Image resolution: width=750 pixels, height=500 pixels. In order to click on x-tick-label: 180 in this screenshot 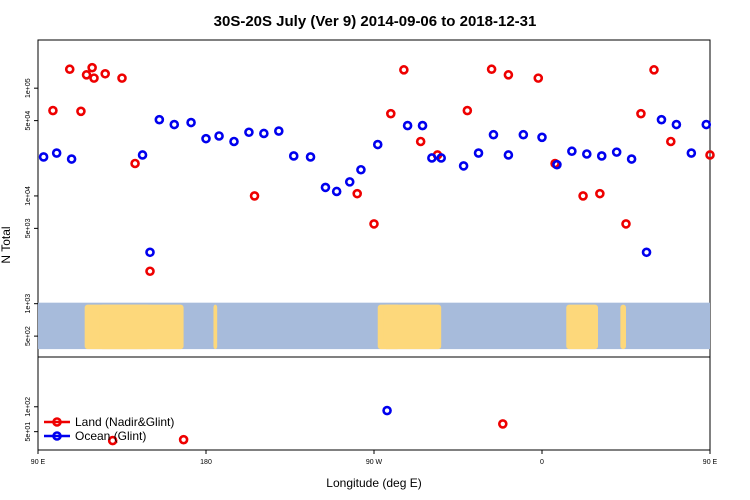, I will do `click(206, 462)`.